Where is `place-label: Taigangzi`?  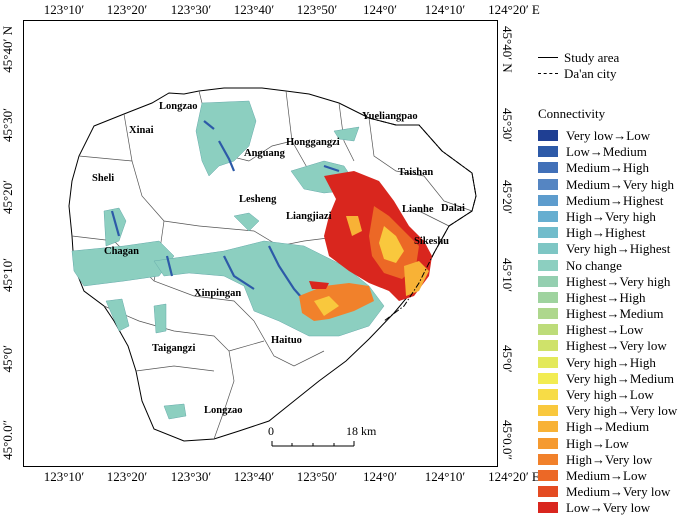 place-label: Taigangzi is located at coordinates (174, 348).